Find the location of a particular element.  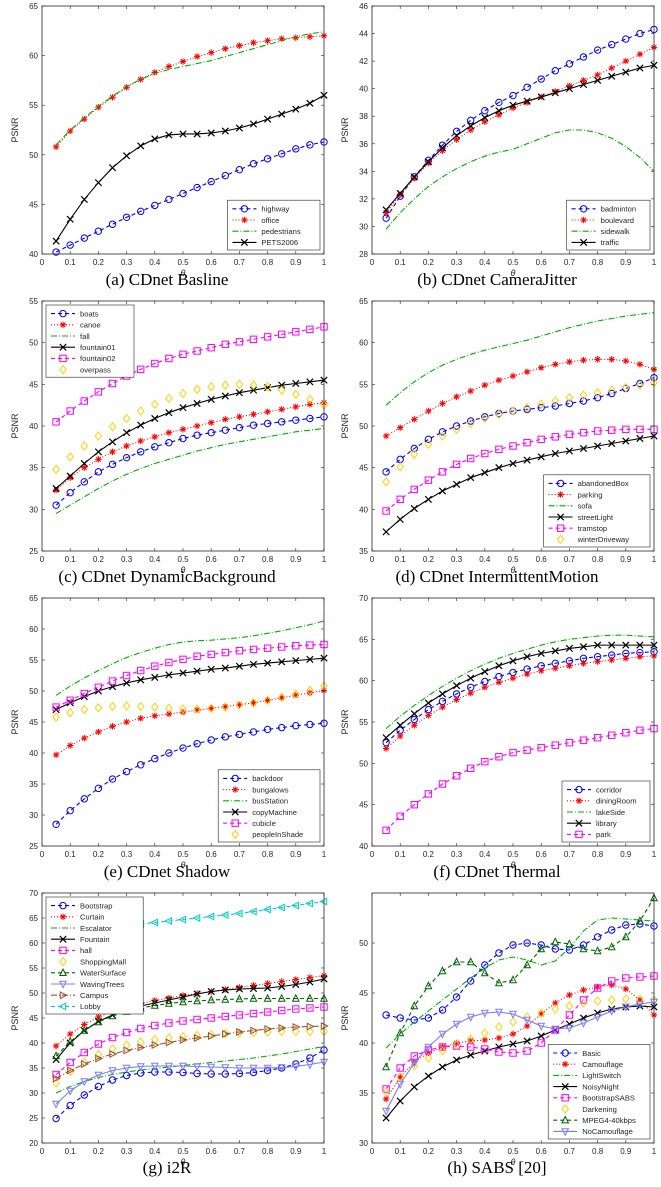

series-winterDriveway is located at coordinates (520, 432).